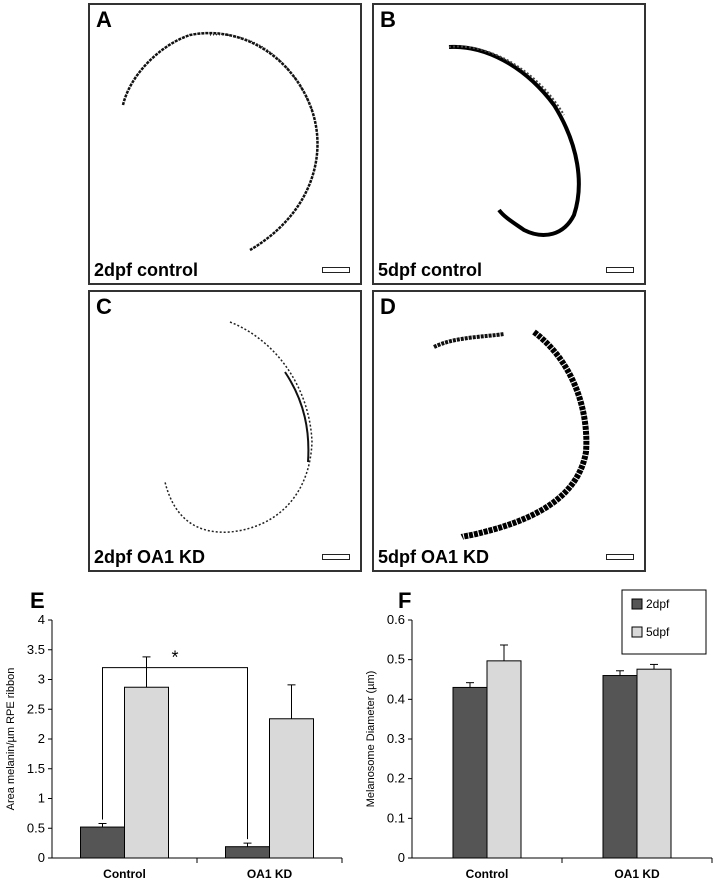  What do you see at coordinates (41, 738) in the screenshot?
I see `y-tick-label: 2` at bounding box center [41, 738].